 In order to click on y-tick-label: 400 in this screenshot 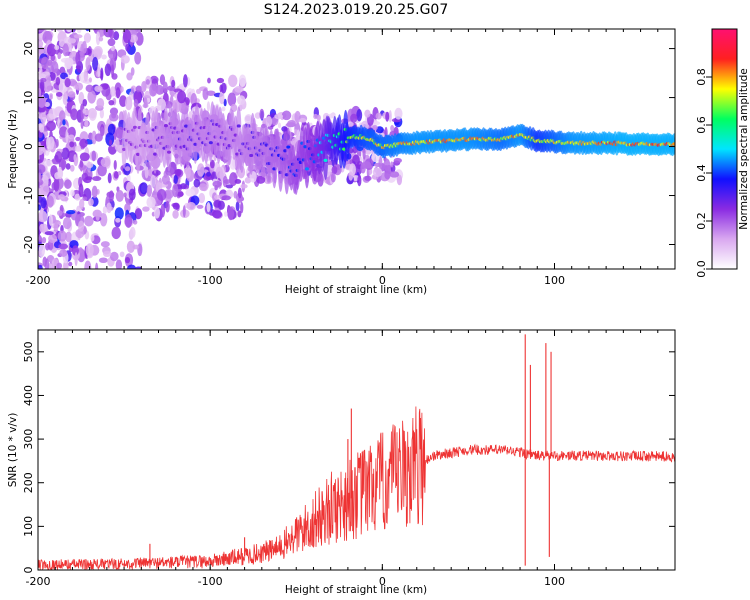, I will do `click(28, 395)`.